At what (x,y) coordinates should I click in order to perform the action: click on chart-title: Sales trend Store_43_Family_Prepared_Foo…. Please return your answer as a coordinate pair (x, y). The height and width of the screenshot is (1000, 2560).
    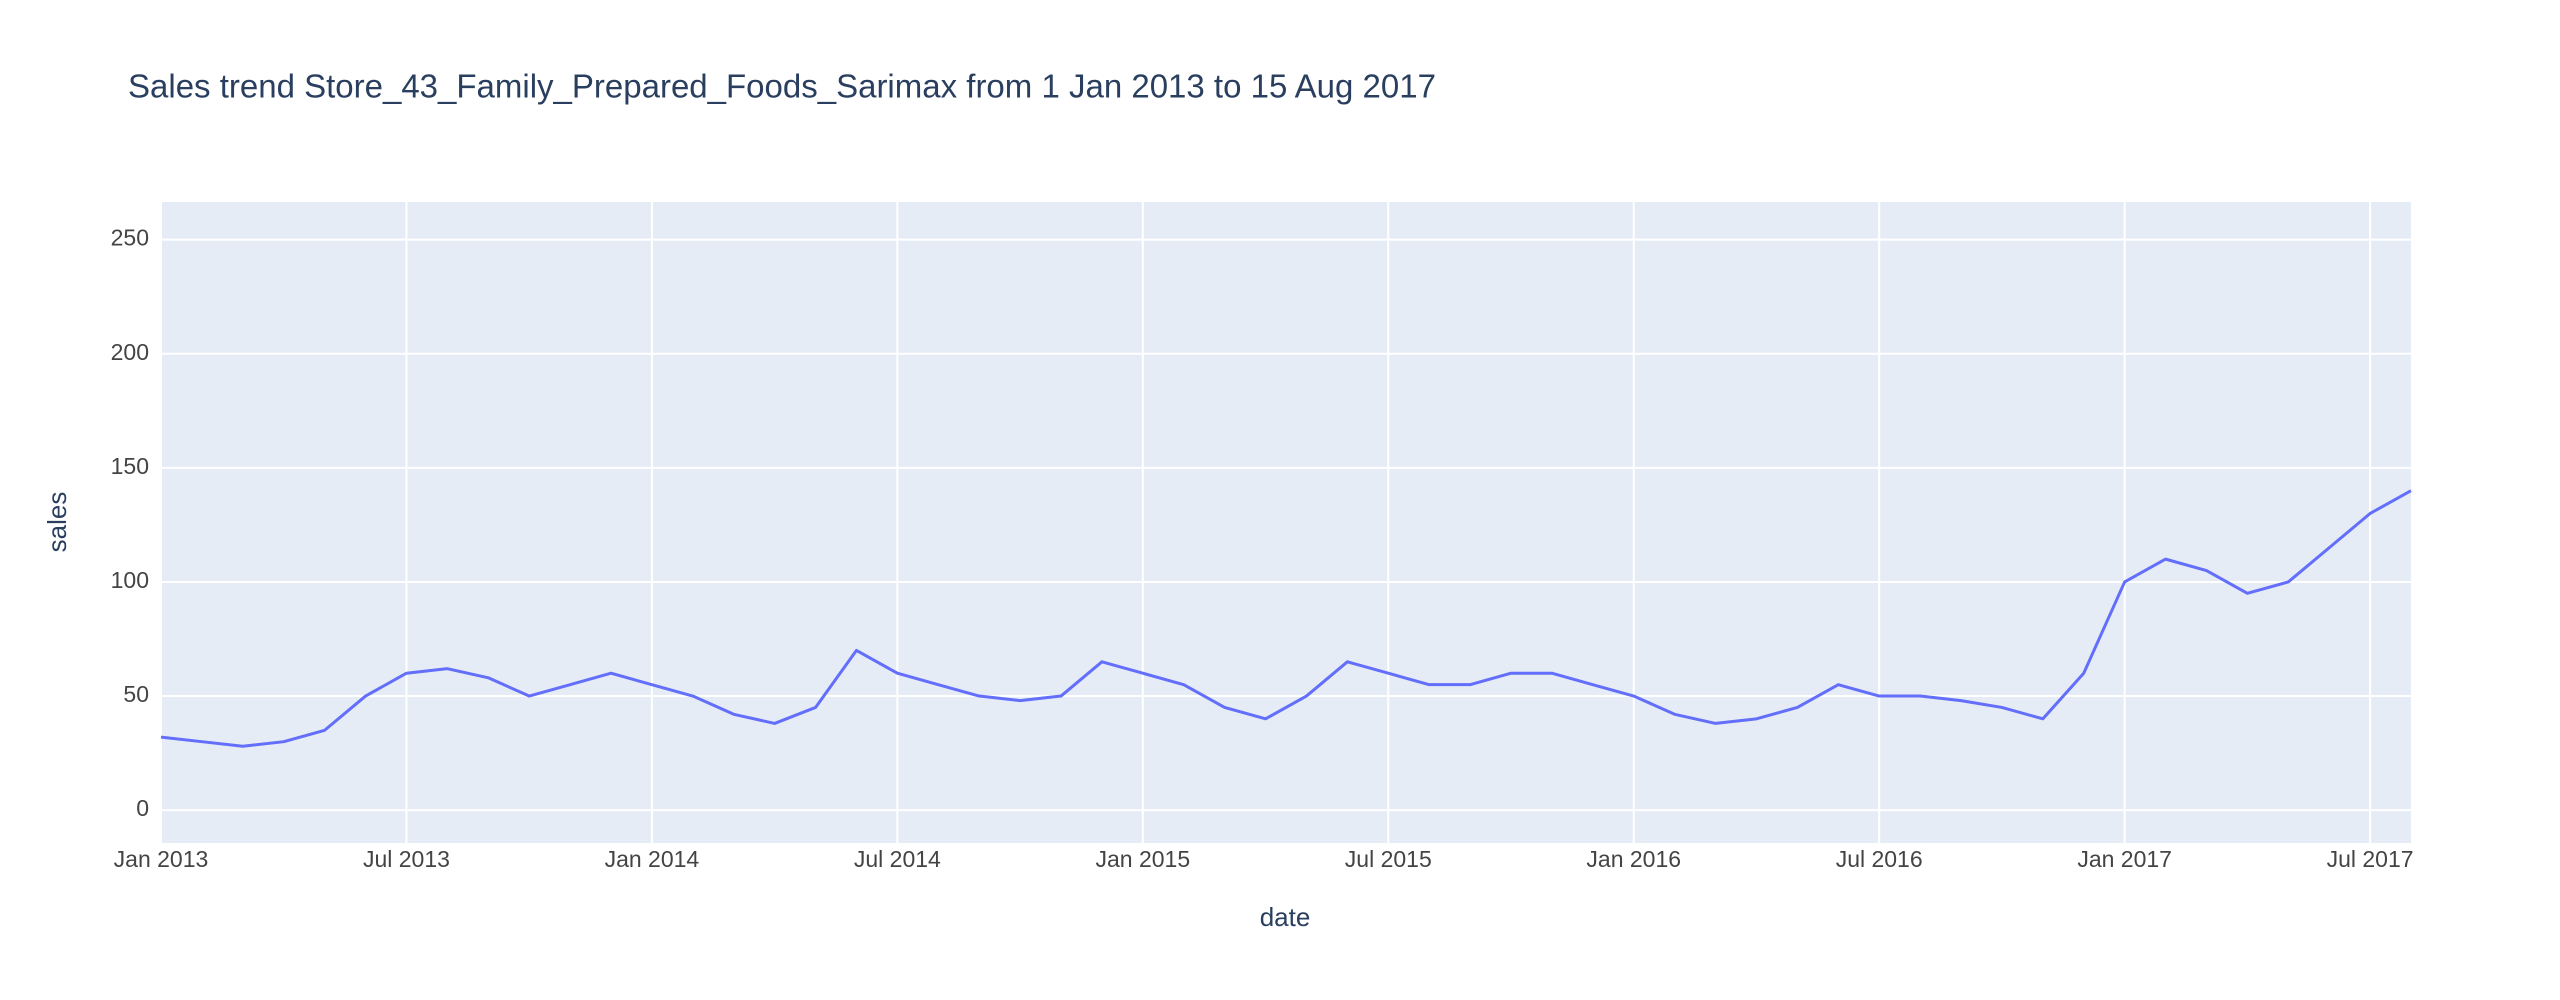
    Looking at the image, I should click on (782, 86).